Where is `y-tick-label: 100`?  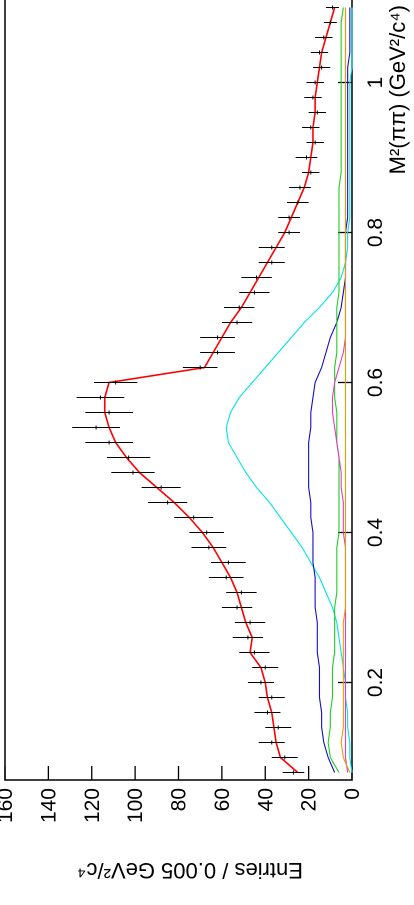
y-tick-label: 100 is located at coordinates (135, 805).